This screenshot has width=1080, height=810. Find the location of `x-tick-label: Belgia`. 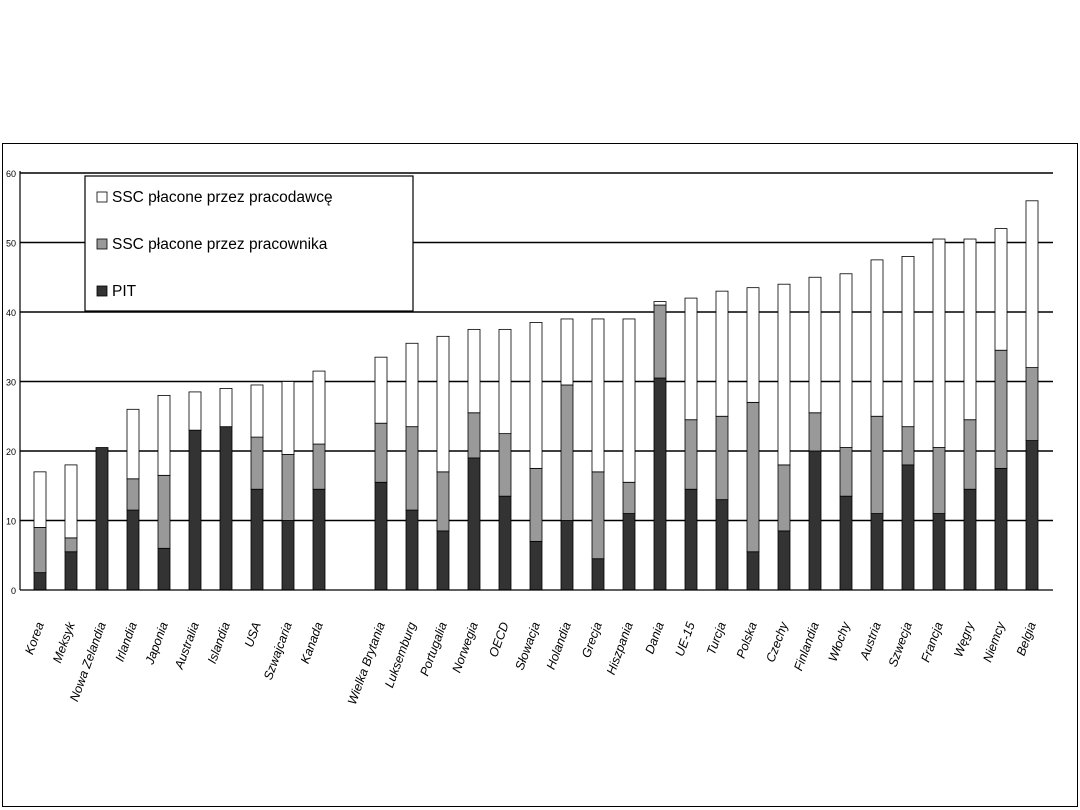

x-tick-label: Belgia is located at coordinates (1026, 638).